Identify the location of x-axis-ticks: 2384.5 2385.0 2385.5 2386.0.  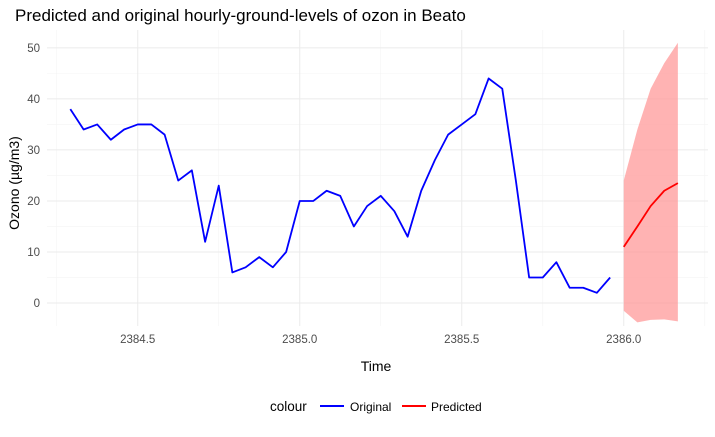
(380, 340).